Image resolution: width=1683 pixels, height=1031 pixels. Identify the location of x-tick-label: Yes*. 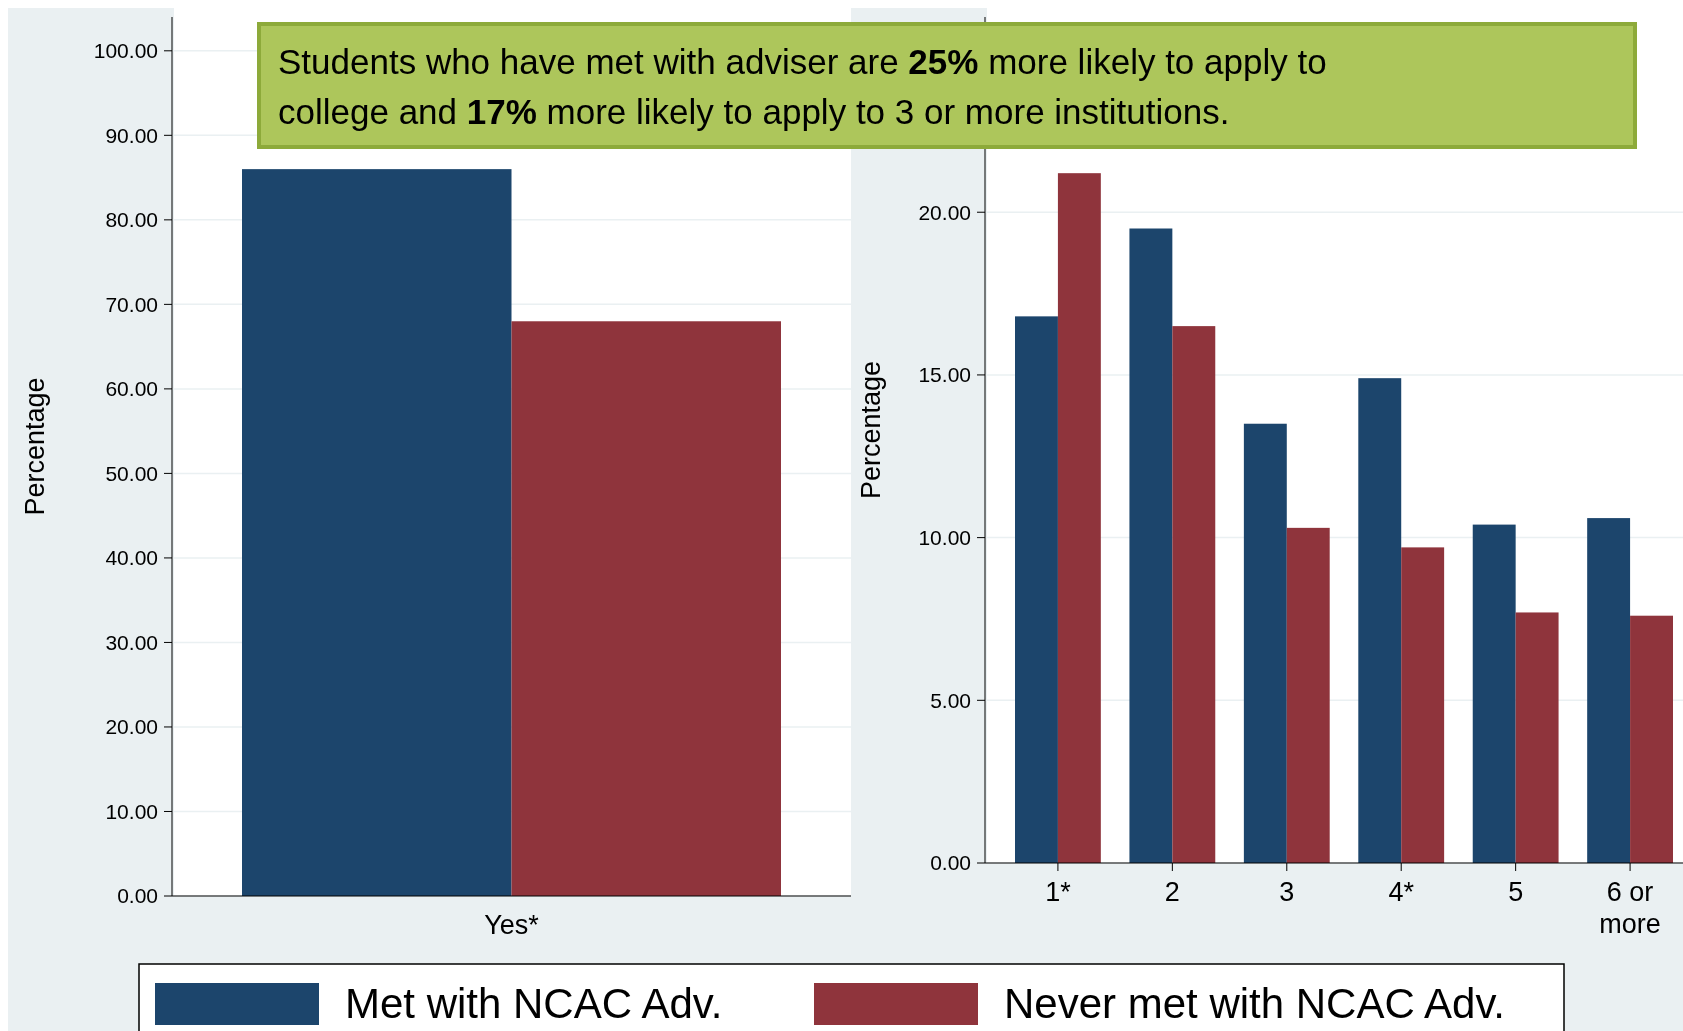
(512, 925).